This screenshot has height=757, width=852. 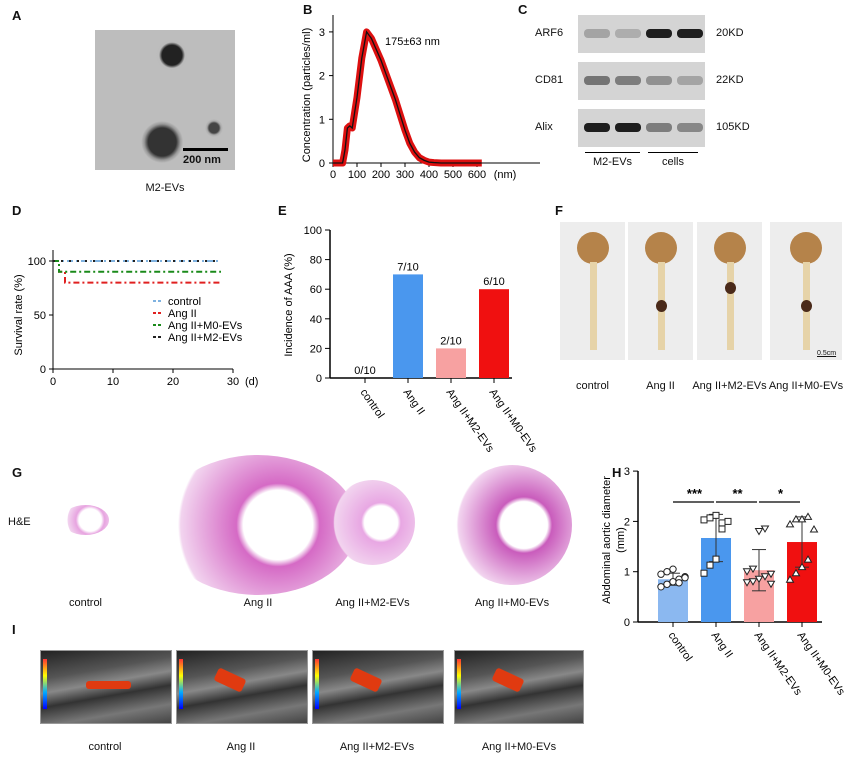 I want to click on panel-label-c: C, so click(x=523, y=9).